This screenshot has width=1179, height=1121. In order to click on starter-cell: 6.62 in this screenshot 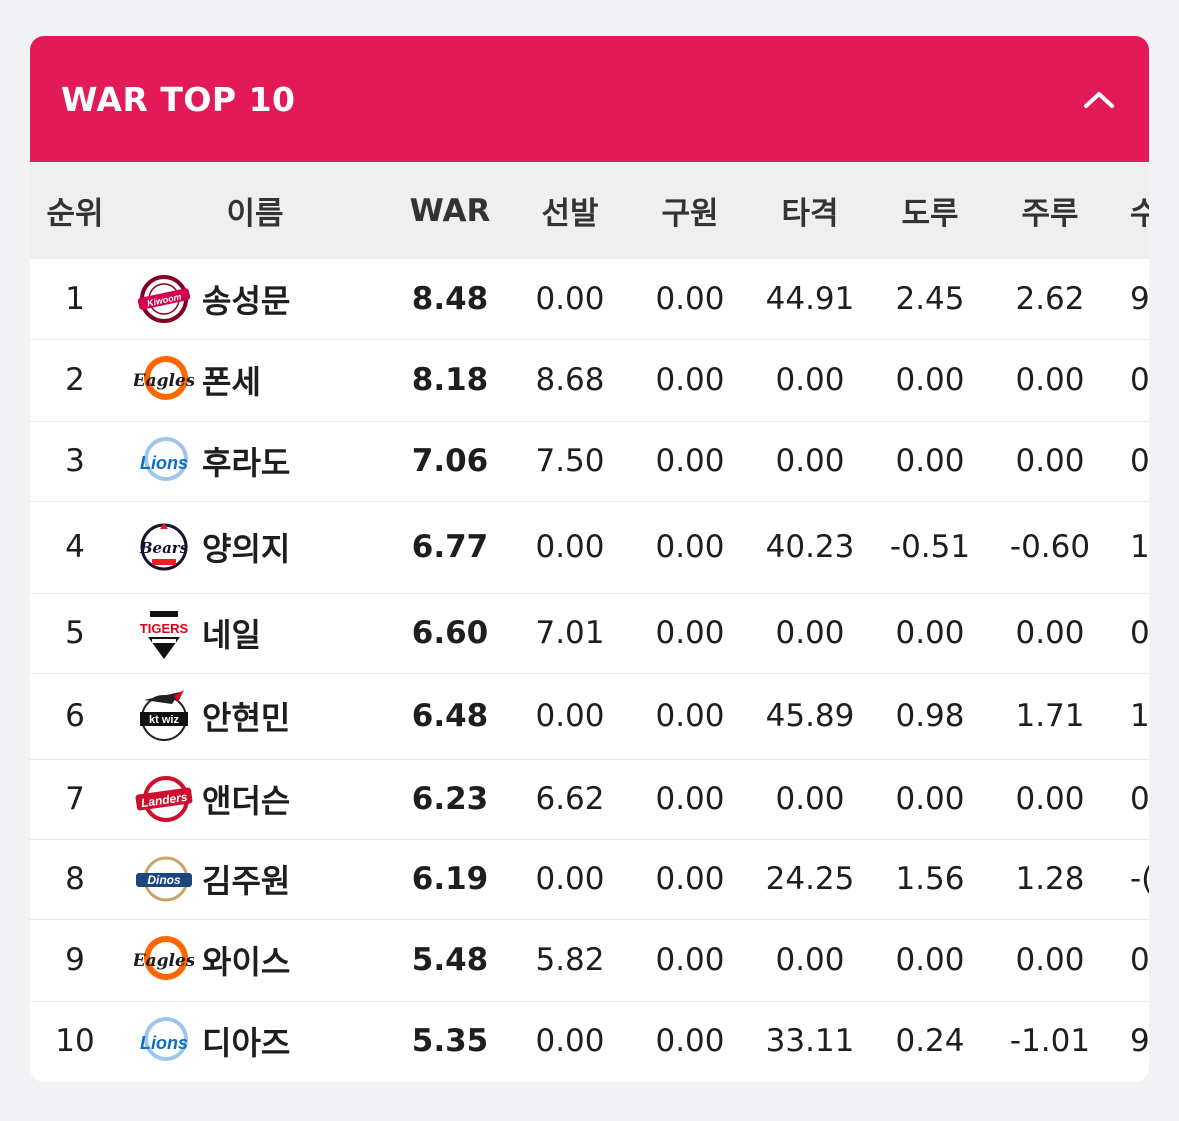, I will do `click(570, 799)`.